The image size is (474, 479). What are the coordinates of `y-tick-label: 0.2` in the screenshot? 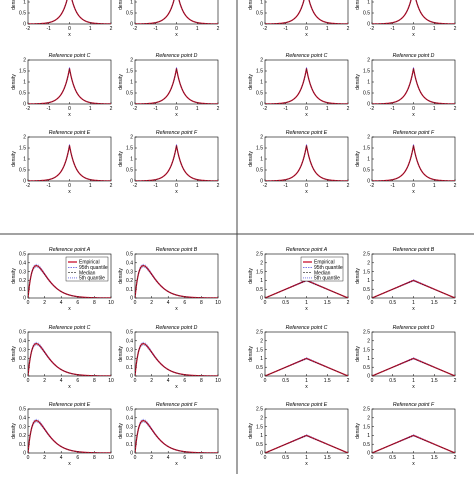 It's located at (129, 436).